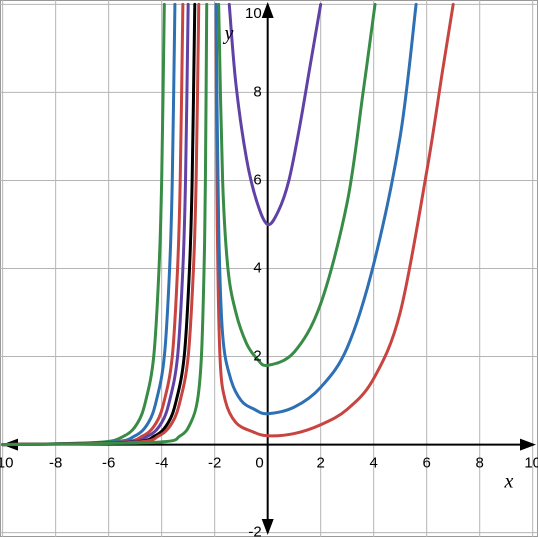  I want to click on x-tick-label: 8, so click(480, 463).